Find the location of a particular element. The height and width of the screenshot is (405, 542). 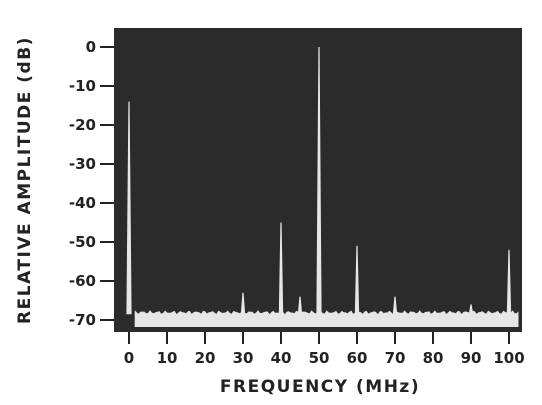

y-tick-label: 0 is located at coordinates (91, 47).